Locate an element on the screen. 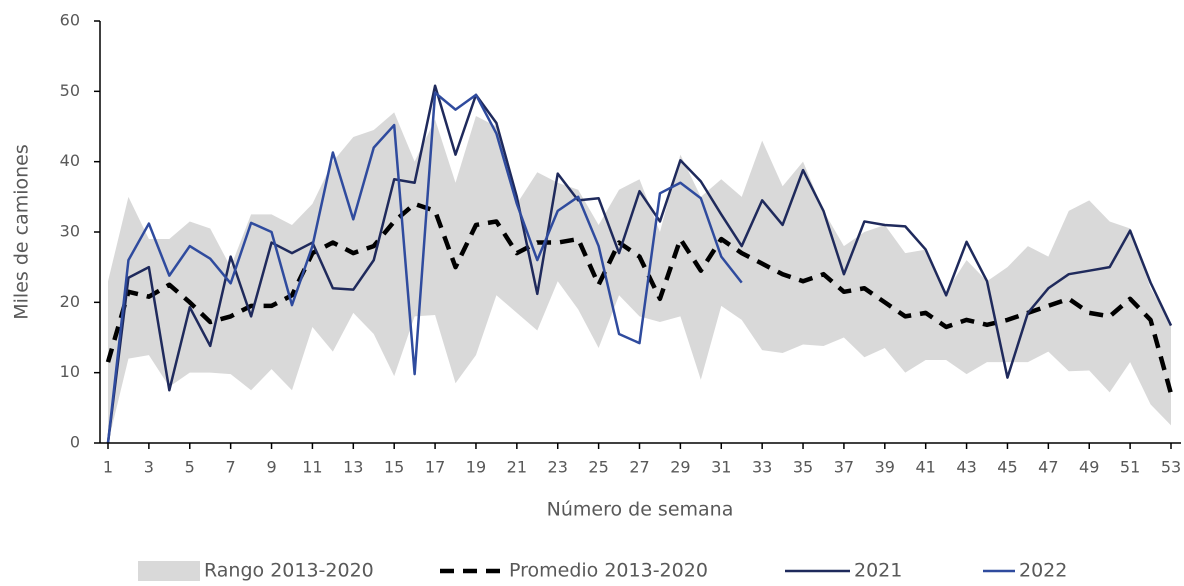 This screenshot has width=1184, height=586. x-tick-label: 3 is located at coordinates (149, 467).